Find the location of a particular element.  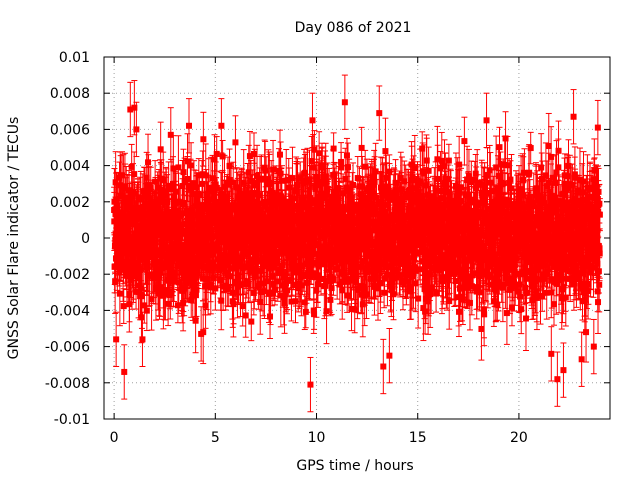

chart-title: Day 086 of 2021 is located at coordinates (353, 28).